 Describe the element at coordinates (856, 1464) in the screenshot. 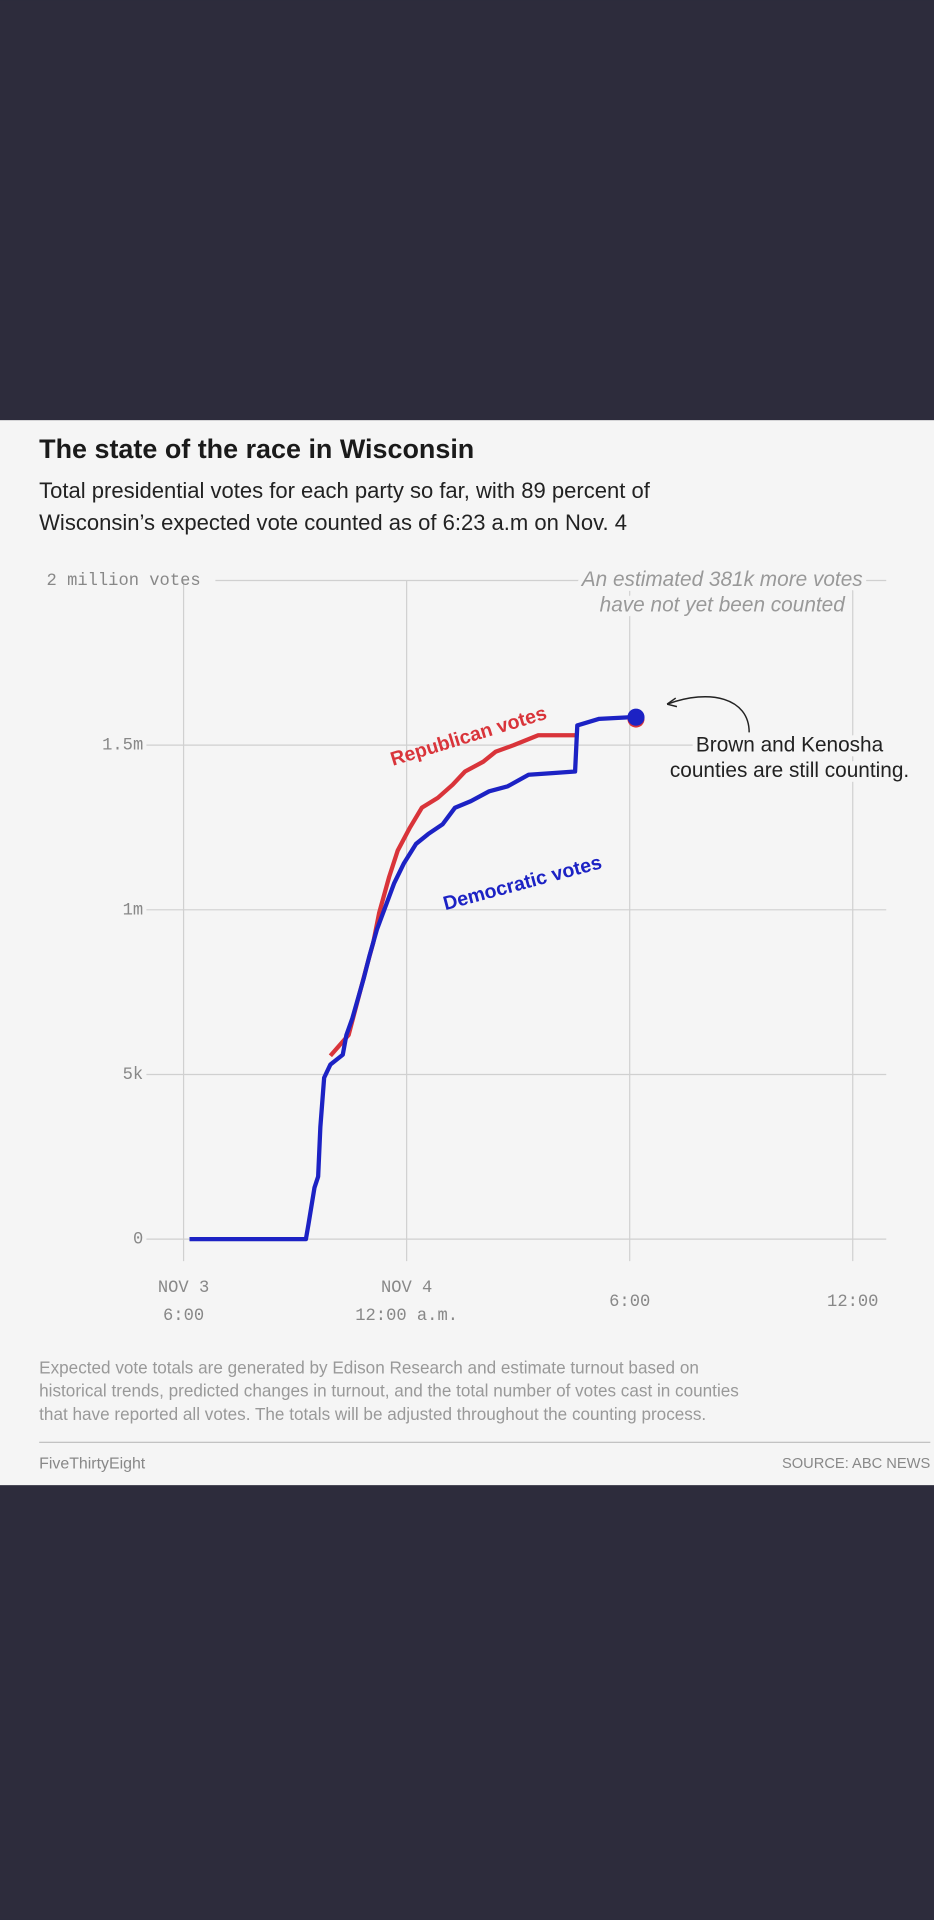

I see `source: SOURCE: ABC NEWS` at that location.